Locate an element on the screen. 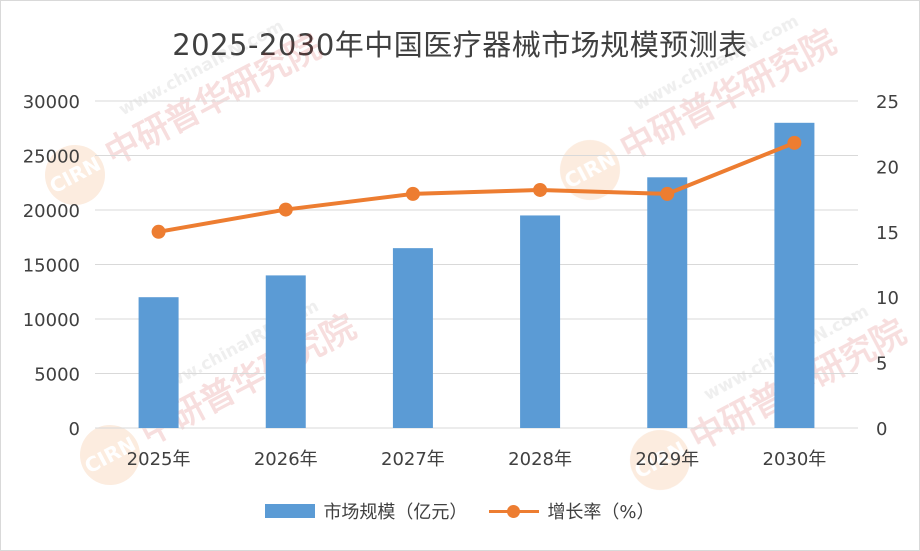  y-right-tick-label: 25 is located at coordinates (887, 102).